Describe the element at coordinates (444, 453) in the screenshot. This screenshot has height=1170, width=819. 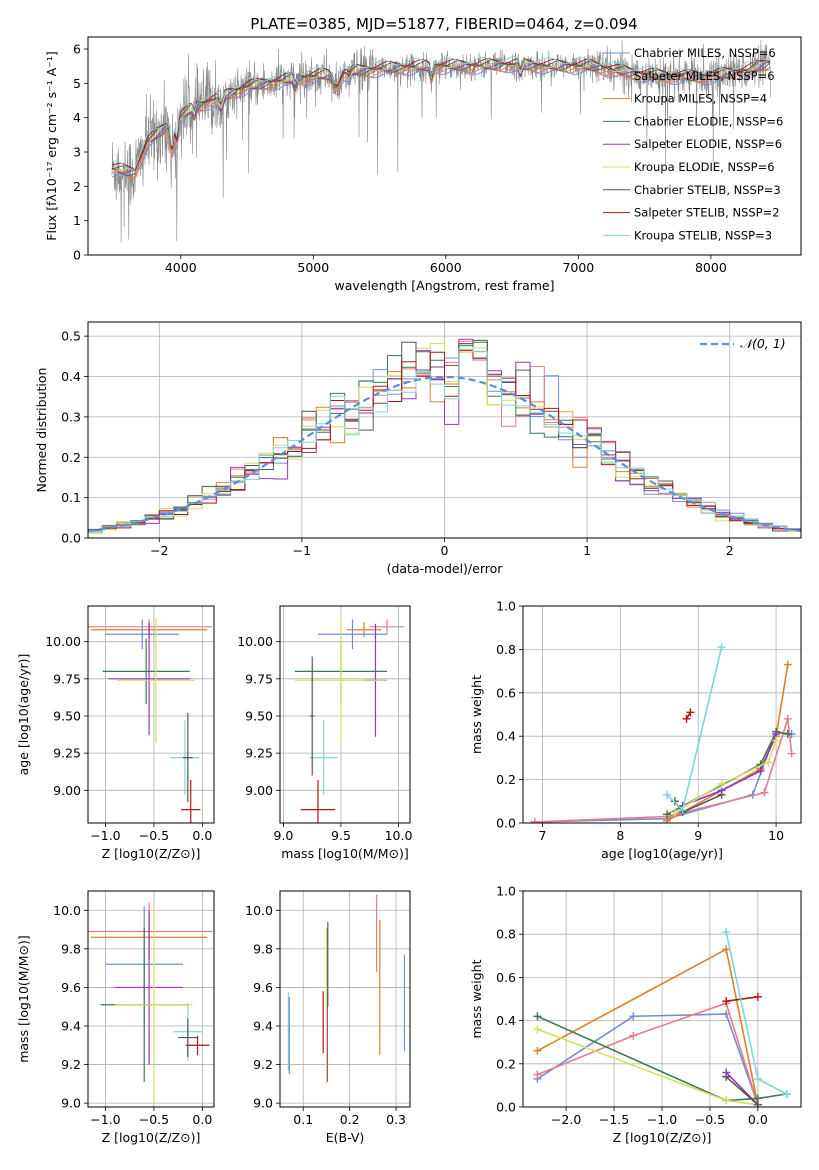
I see `residuals-normal-curve` at that location.